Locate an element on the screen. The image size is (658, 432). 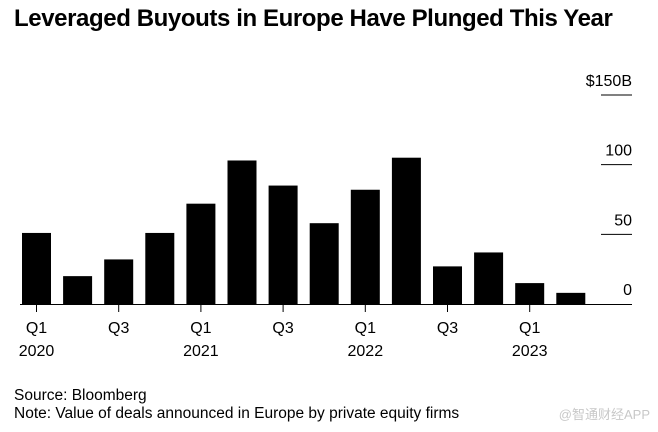
y-tick-label: $150B is located at coordinates (609, 81).